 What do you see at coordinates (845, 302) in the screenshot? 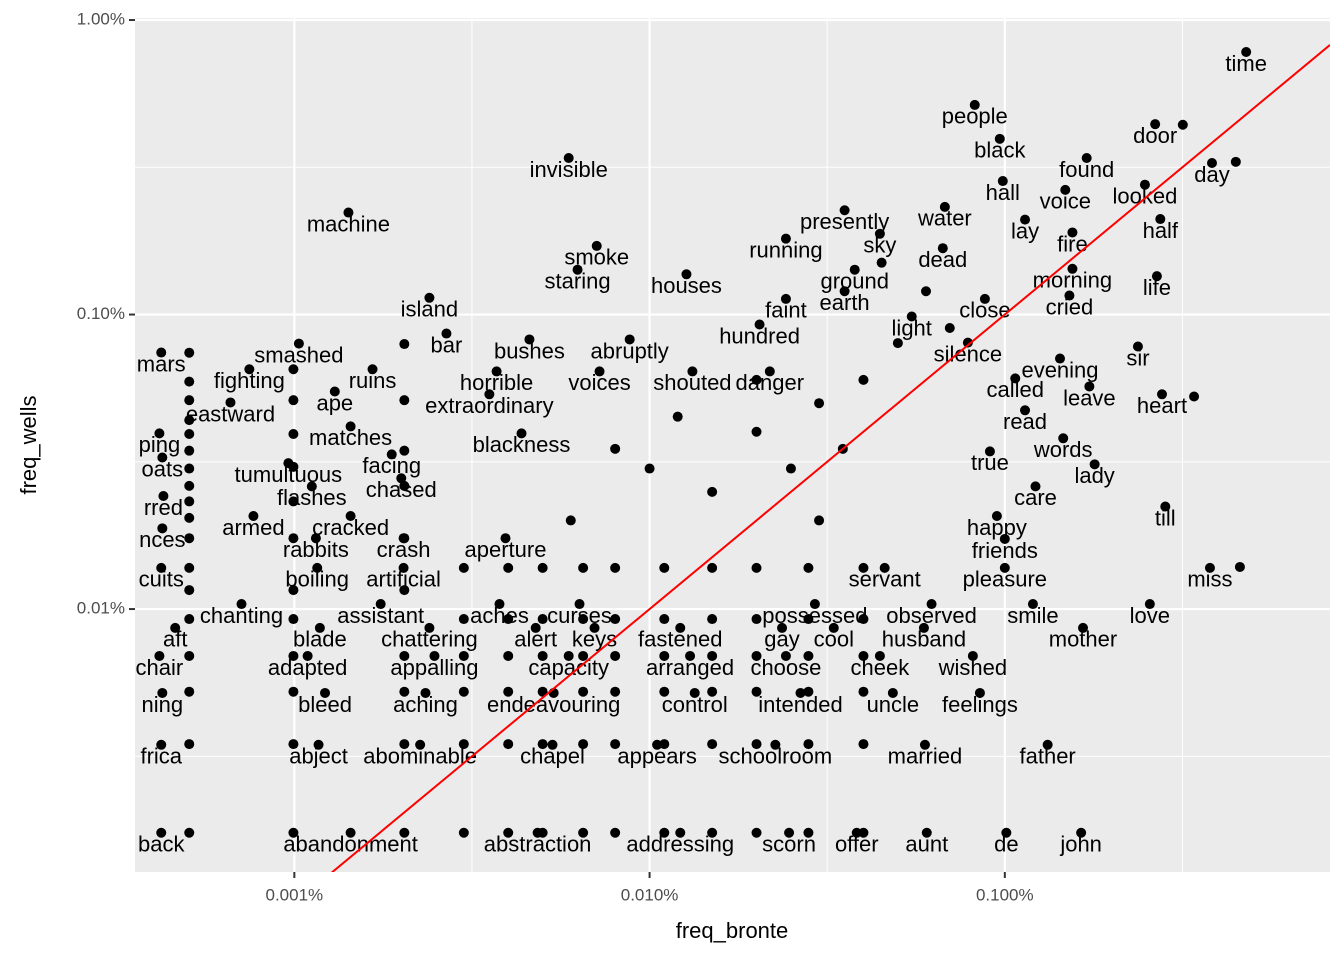
I see `word-label: earth` at bounding box center [845, 302].